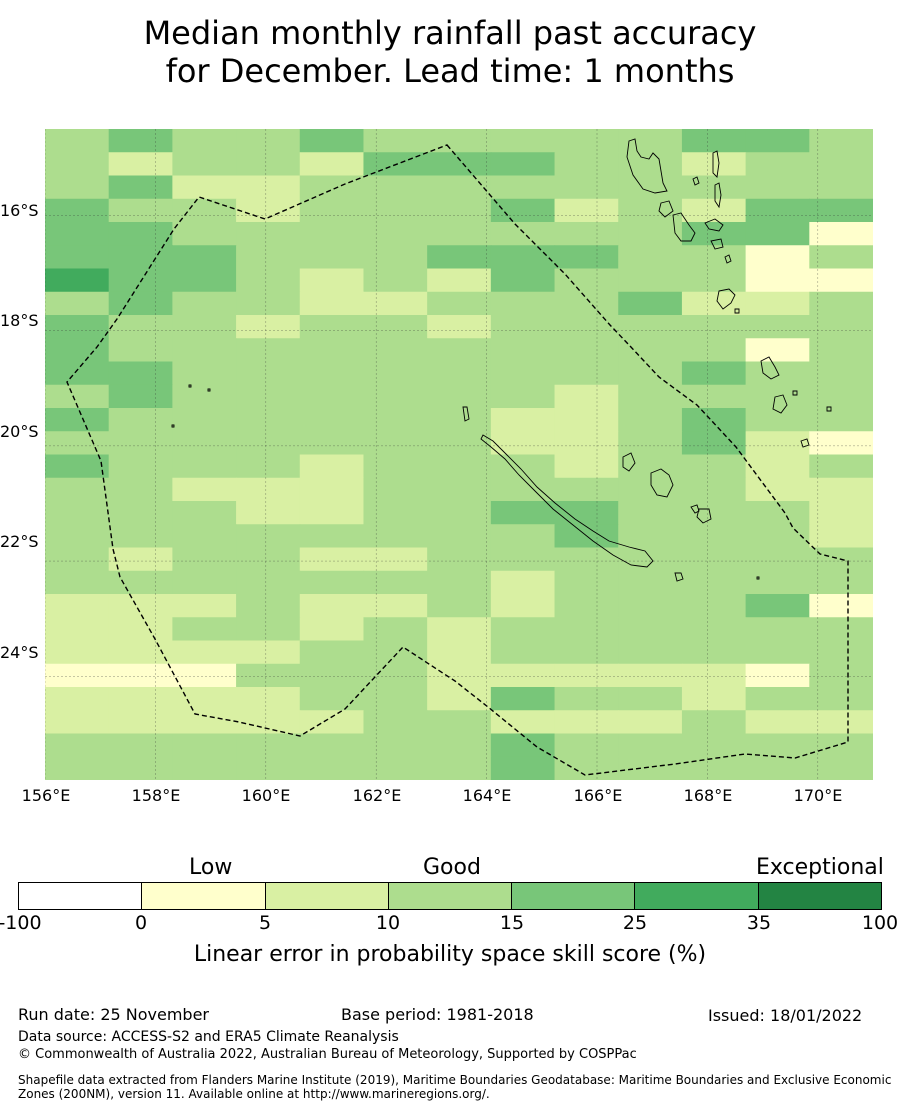 The height and width of the screenshot is (1110, 900). Describe the element at coordinates (450, 33) in the screenshot. I see `title-line-1: Median monthly rainfall past accuracy` at that location.